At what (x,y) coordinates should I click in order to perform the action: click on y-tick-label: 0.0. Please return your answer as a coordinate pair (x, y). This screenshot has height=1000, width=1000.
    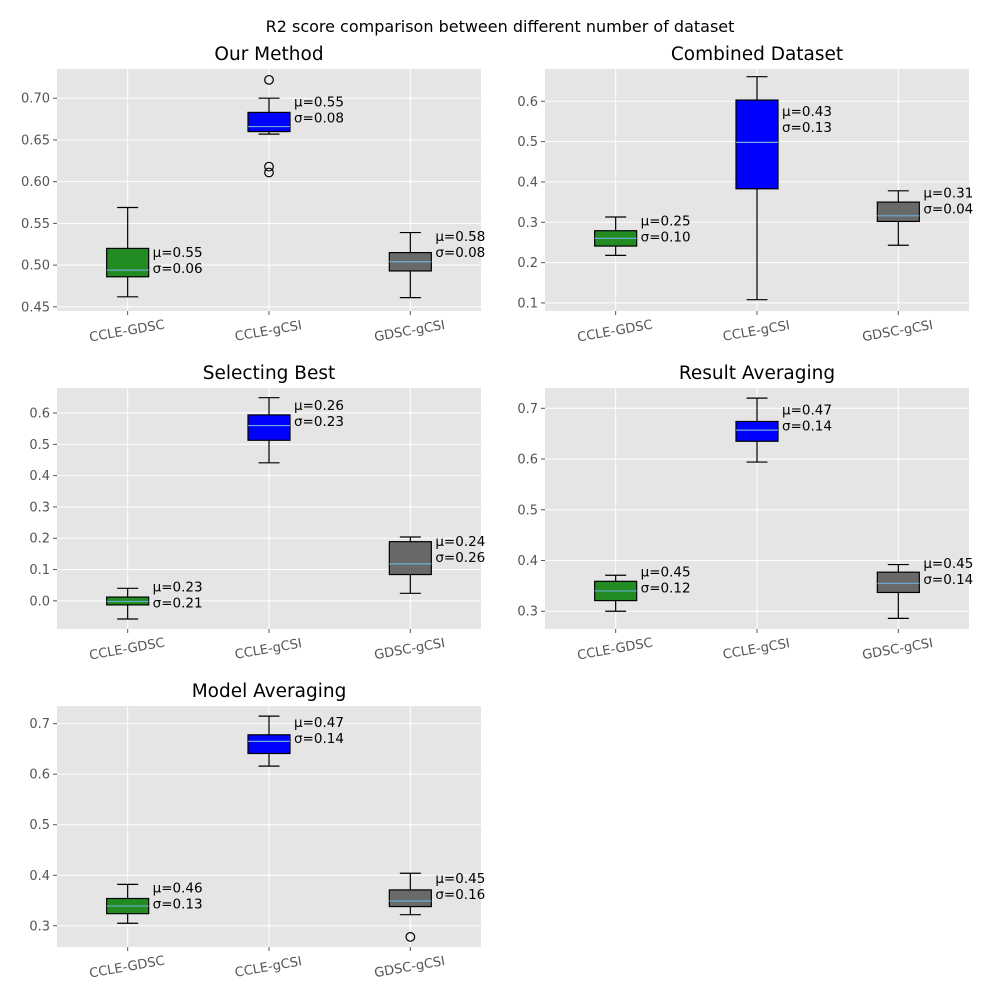
    Looking at the image, I should click on (39, 601).